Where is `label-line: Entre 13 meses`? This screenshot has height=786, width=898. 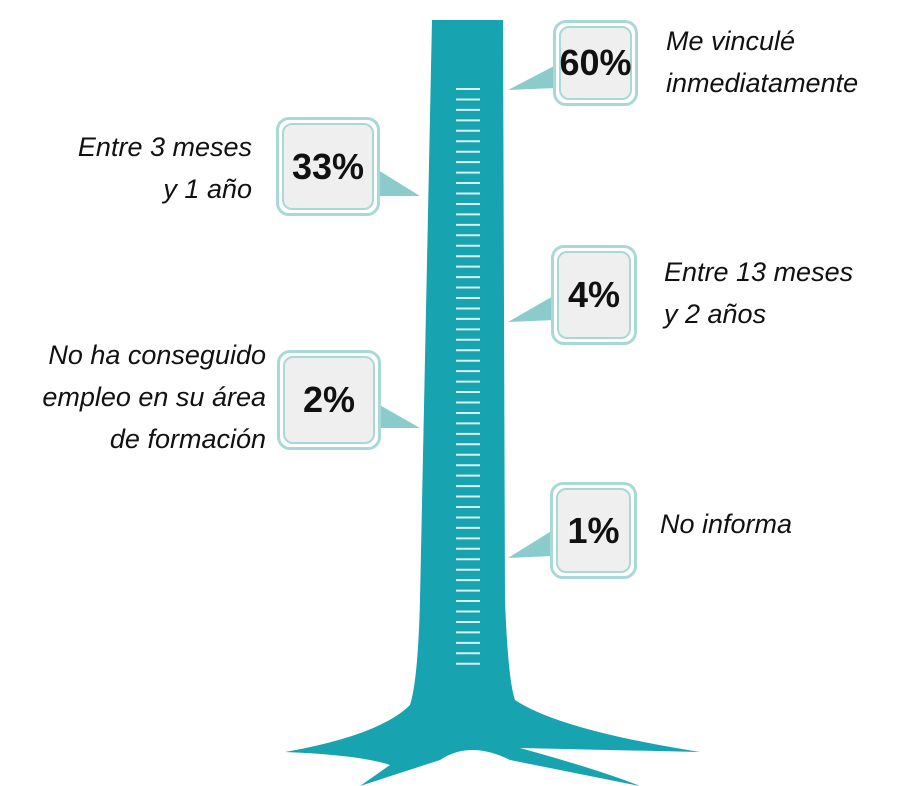
label-line: Entre 13 meses is located at coordinates (759, 272).